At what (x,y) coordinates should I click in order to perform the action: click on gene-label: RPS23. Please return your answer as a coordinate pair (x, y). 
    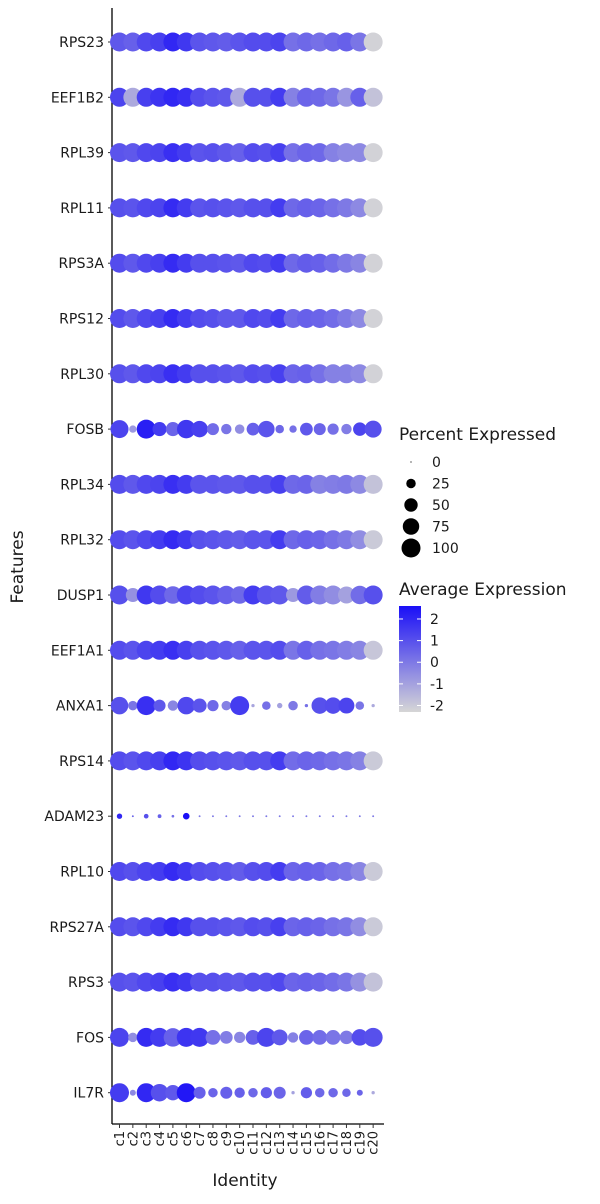
    Looking at the image, I should click on (81, 43).